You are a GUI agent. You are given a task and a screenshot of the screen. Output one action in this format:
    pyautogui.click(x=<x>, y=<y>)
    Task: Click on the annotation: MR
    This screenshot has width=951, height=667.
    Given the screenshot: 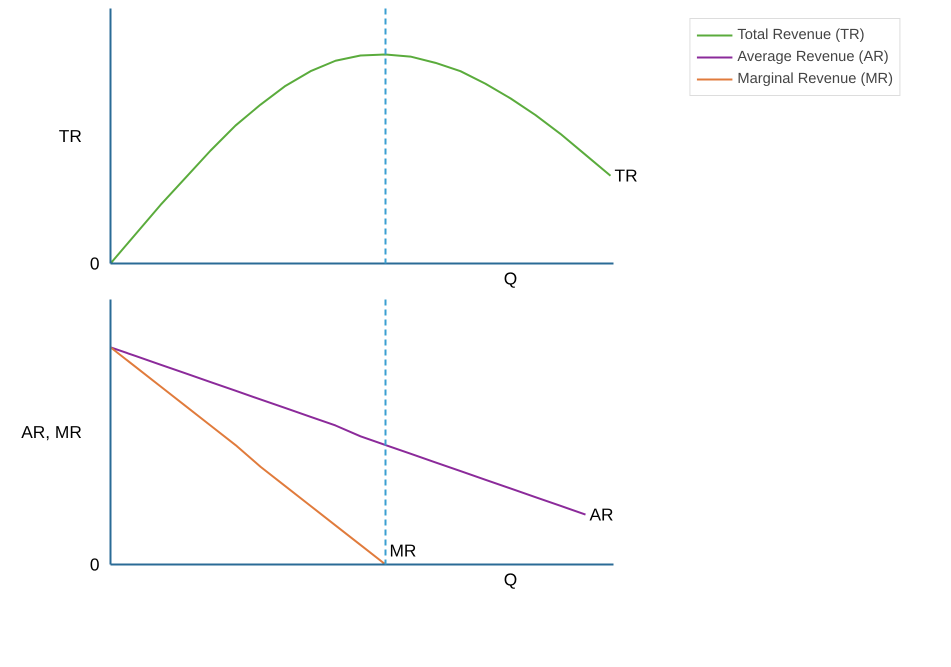 What is the action you would take?
    pyautogui.click(x=403, y=550)
    